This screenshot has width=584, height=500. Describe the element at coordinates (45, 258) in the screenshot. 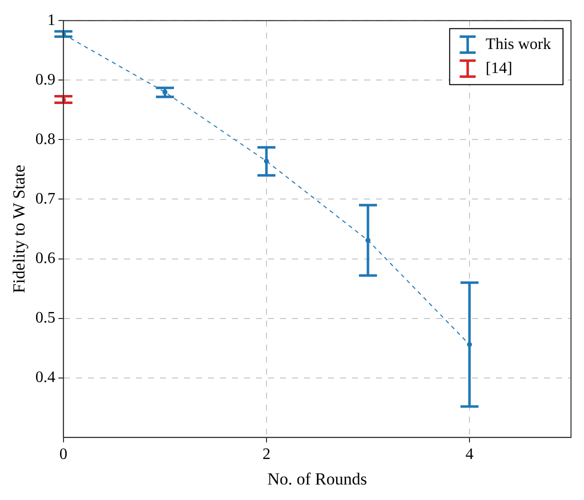

I see `y-tick-label: 0.6` at that location.